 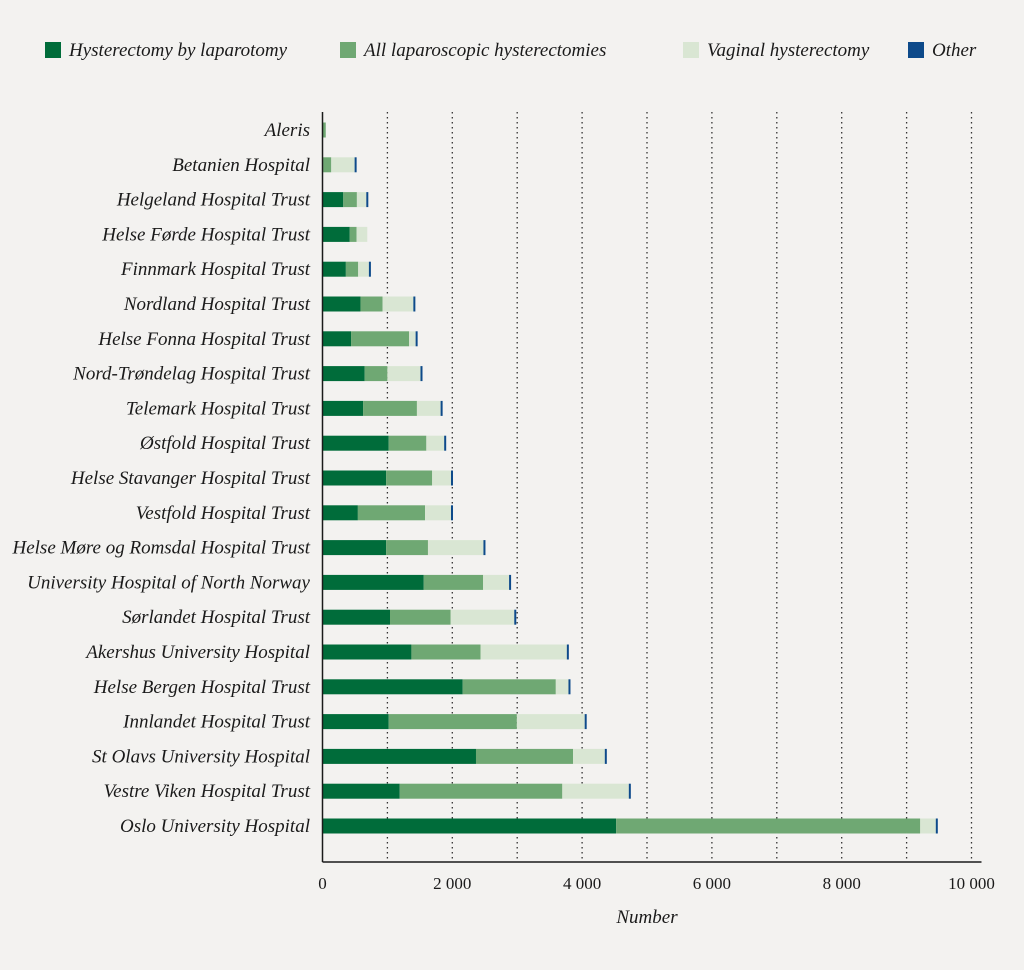 I want to click on category-label: Østfold Hospital Trust, so click(x=225, y=443).